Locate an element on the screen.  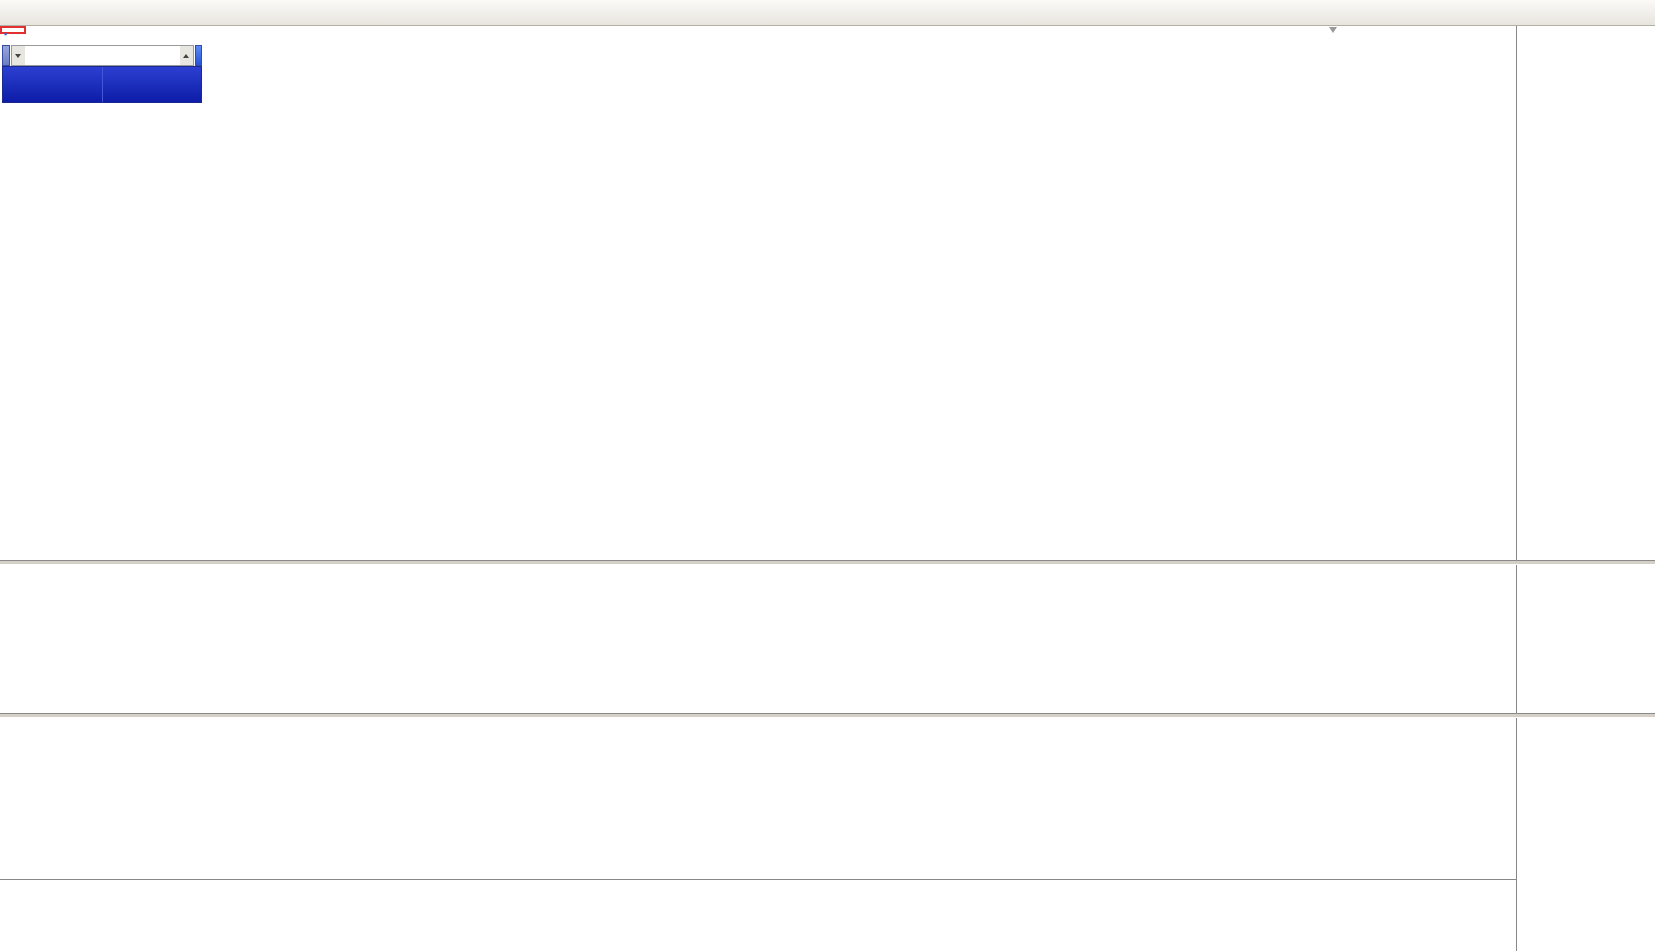
chart-title: ▪ is located at coordinates (7, 34).